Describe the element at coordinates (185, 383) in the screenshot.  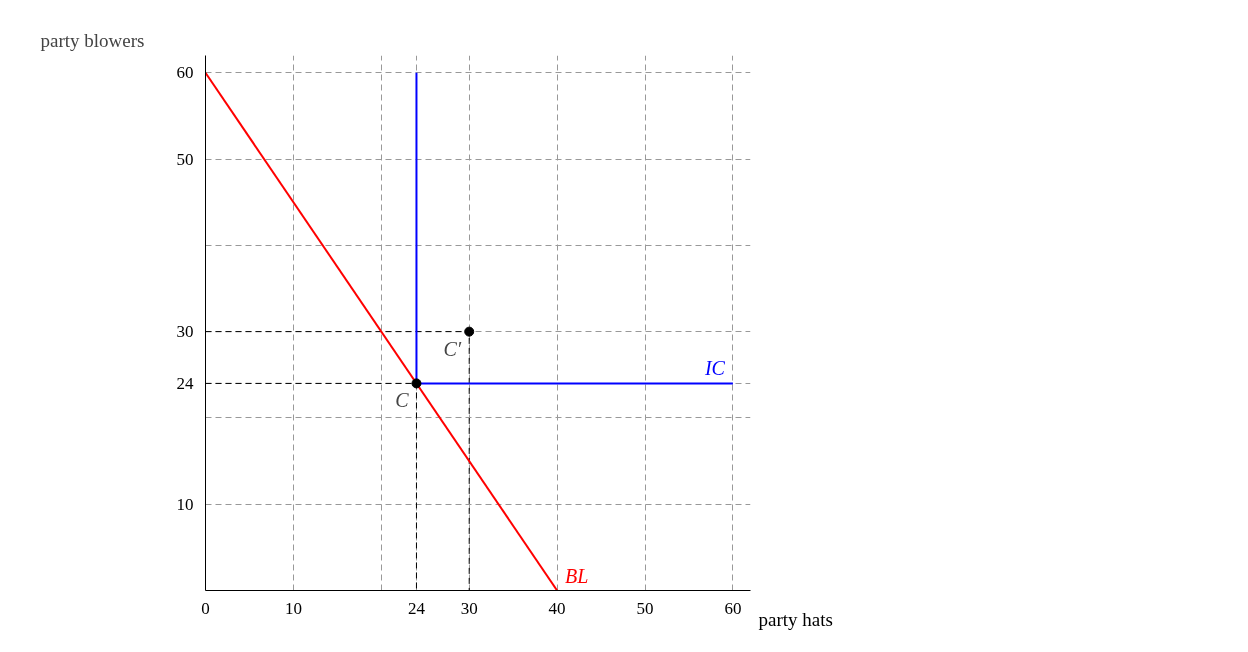
I see `y-tick-label: 24` at that location.